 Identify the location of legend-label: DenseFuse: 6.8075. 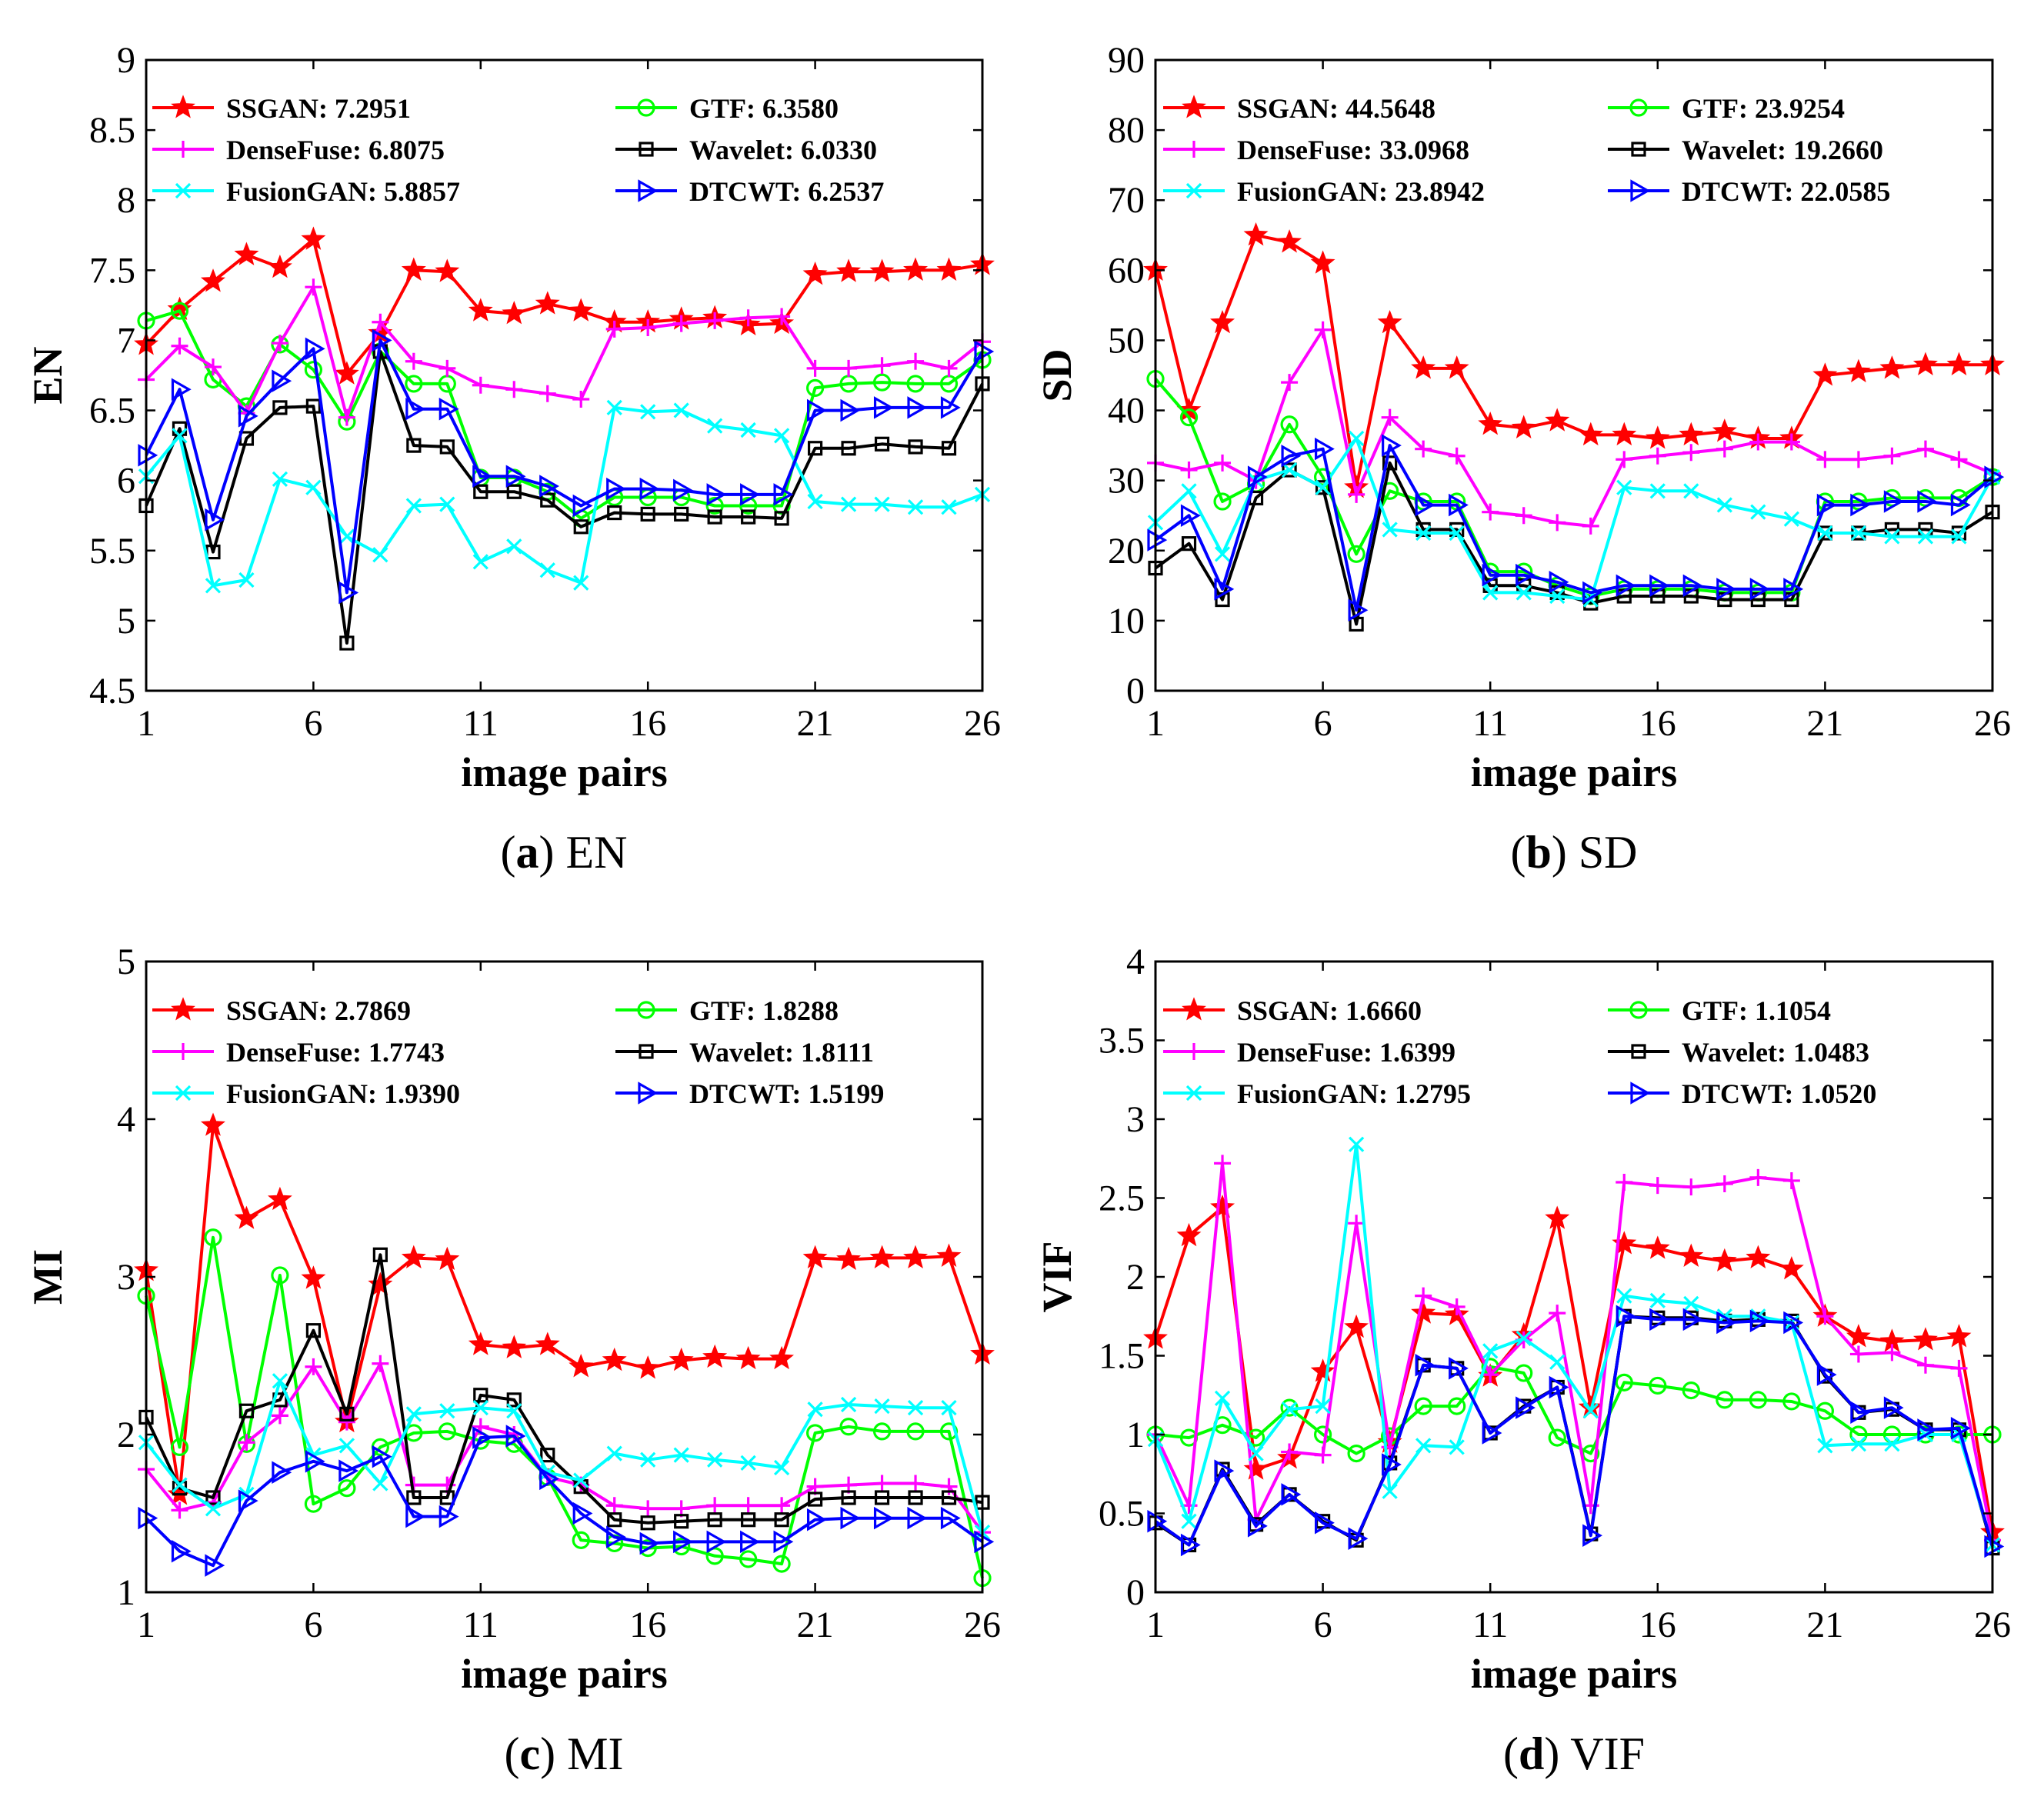
(335, 150).